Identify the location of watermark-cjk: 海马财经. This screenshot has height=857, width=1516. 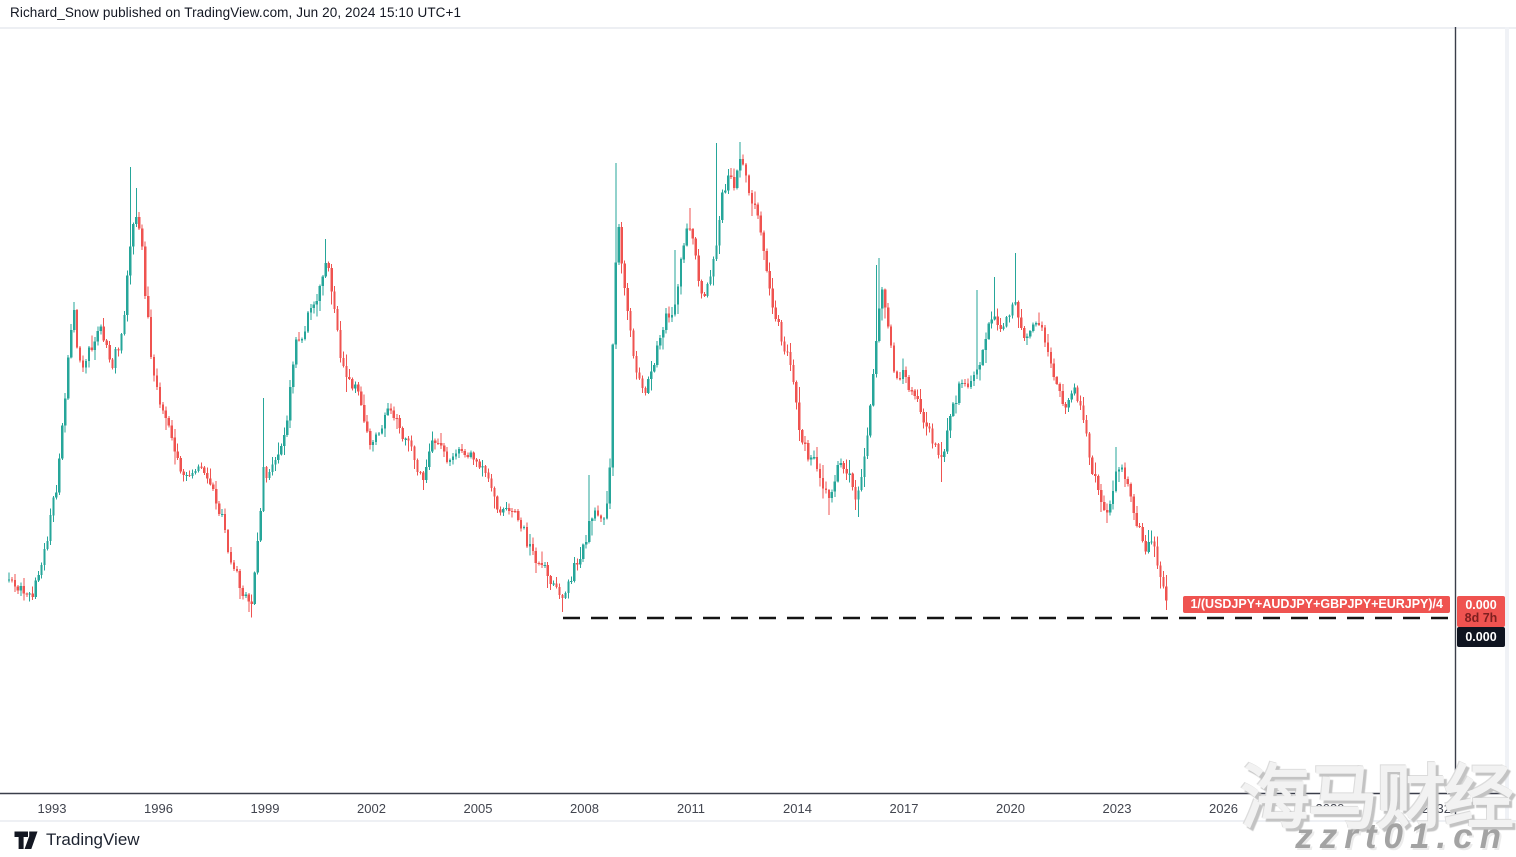
(1377, 798).